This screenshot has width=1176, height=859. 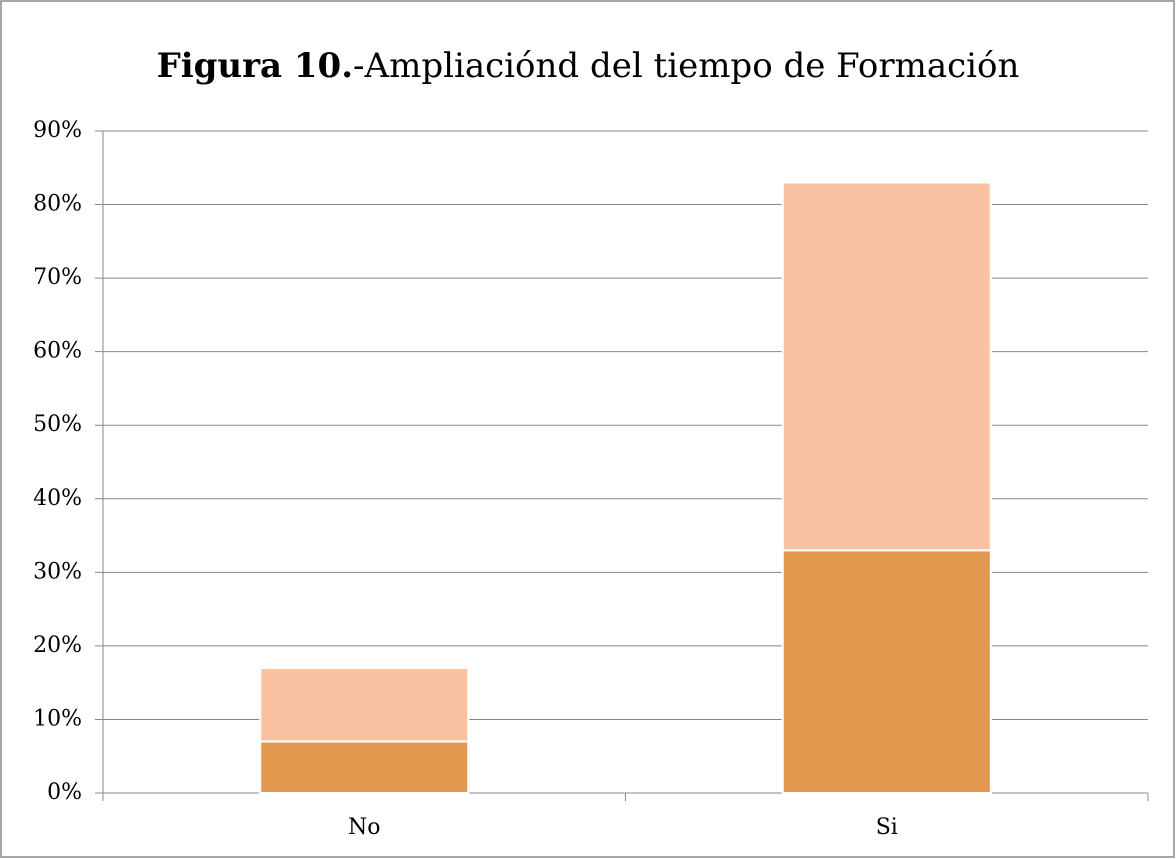 What do you see at coordinates (57, 424) in the screenshot?
I see `y-tick-label: 50%` at bounding box center [57, 424].